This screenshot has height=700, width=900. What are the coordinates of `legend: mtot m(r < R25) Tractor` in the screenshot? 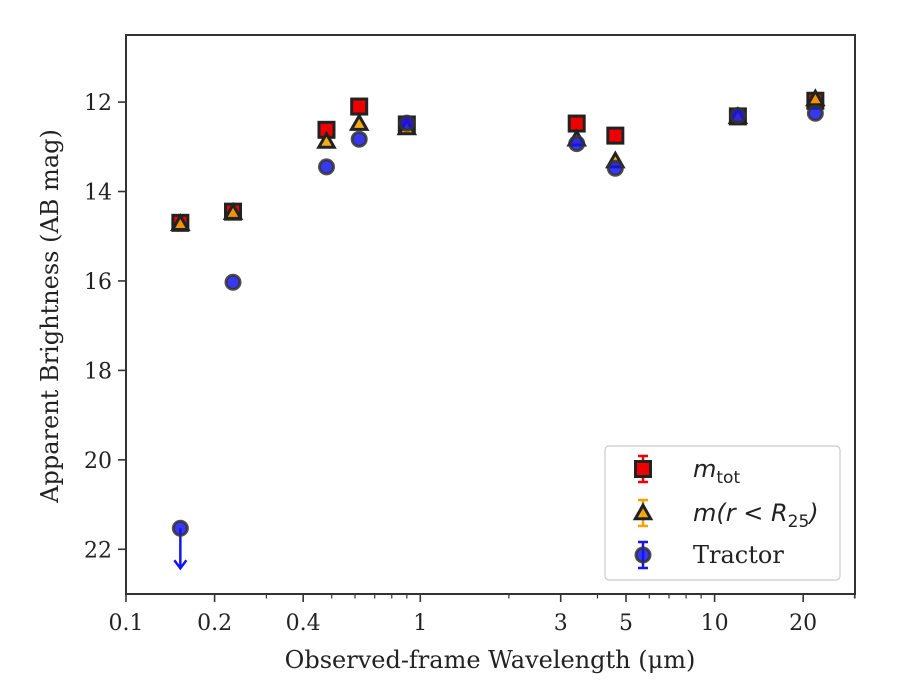 It's located at (722, 513).